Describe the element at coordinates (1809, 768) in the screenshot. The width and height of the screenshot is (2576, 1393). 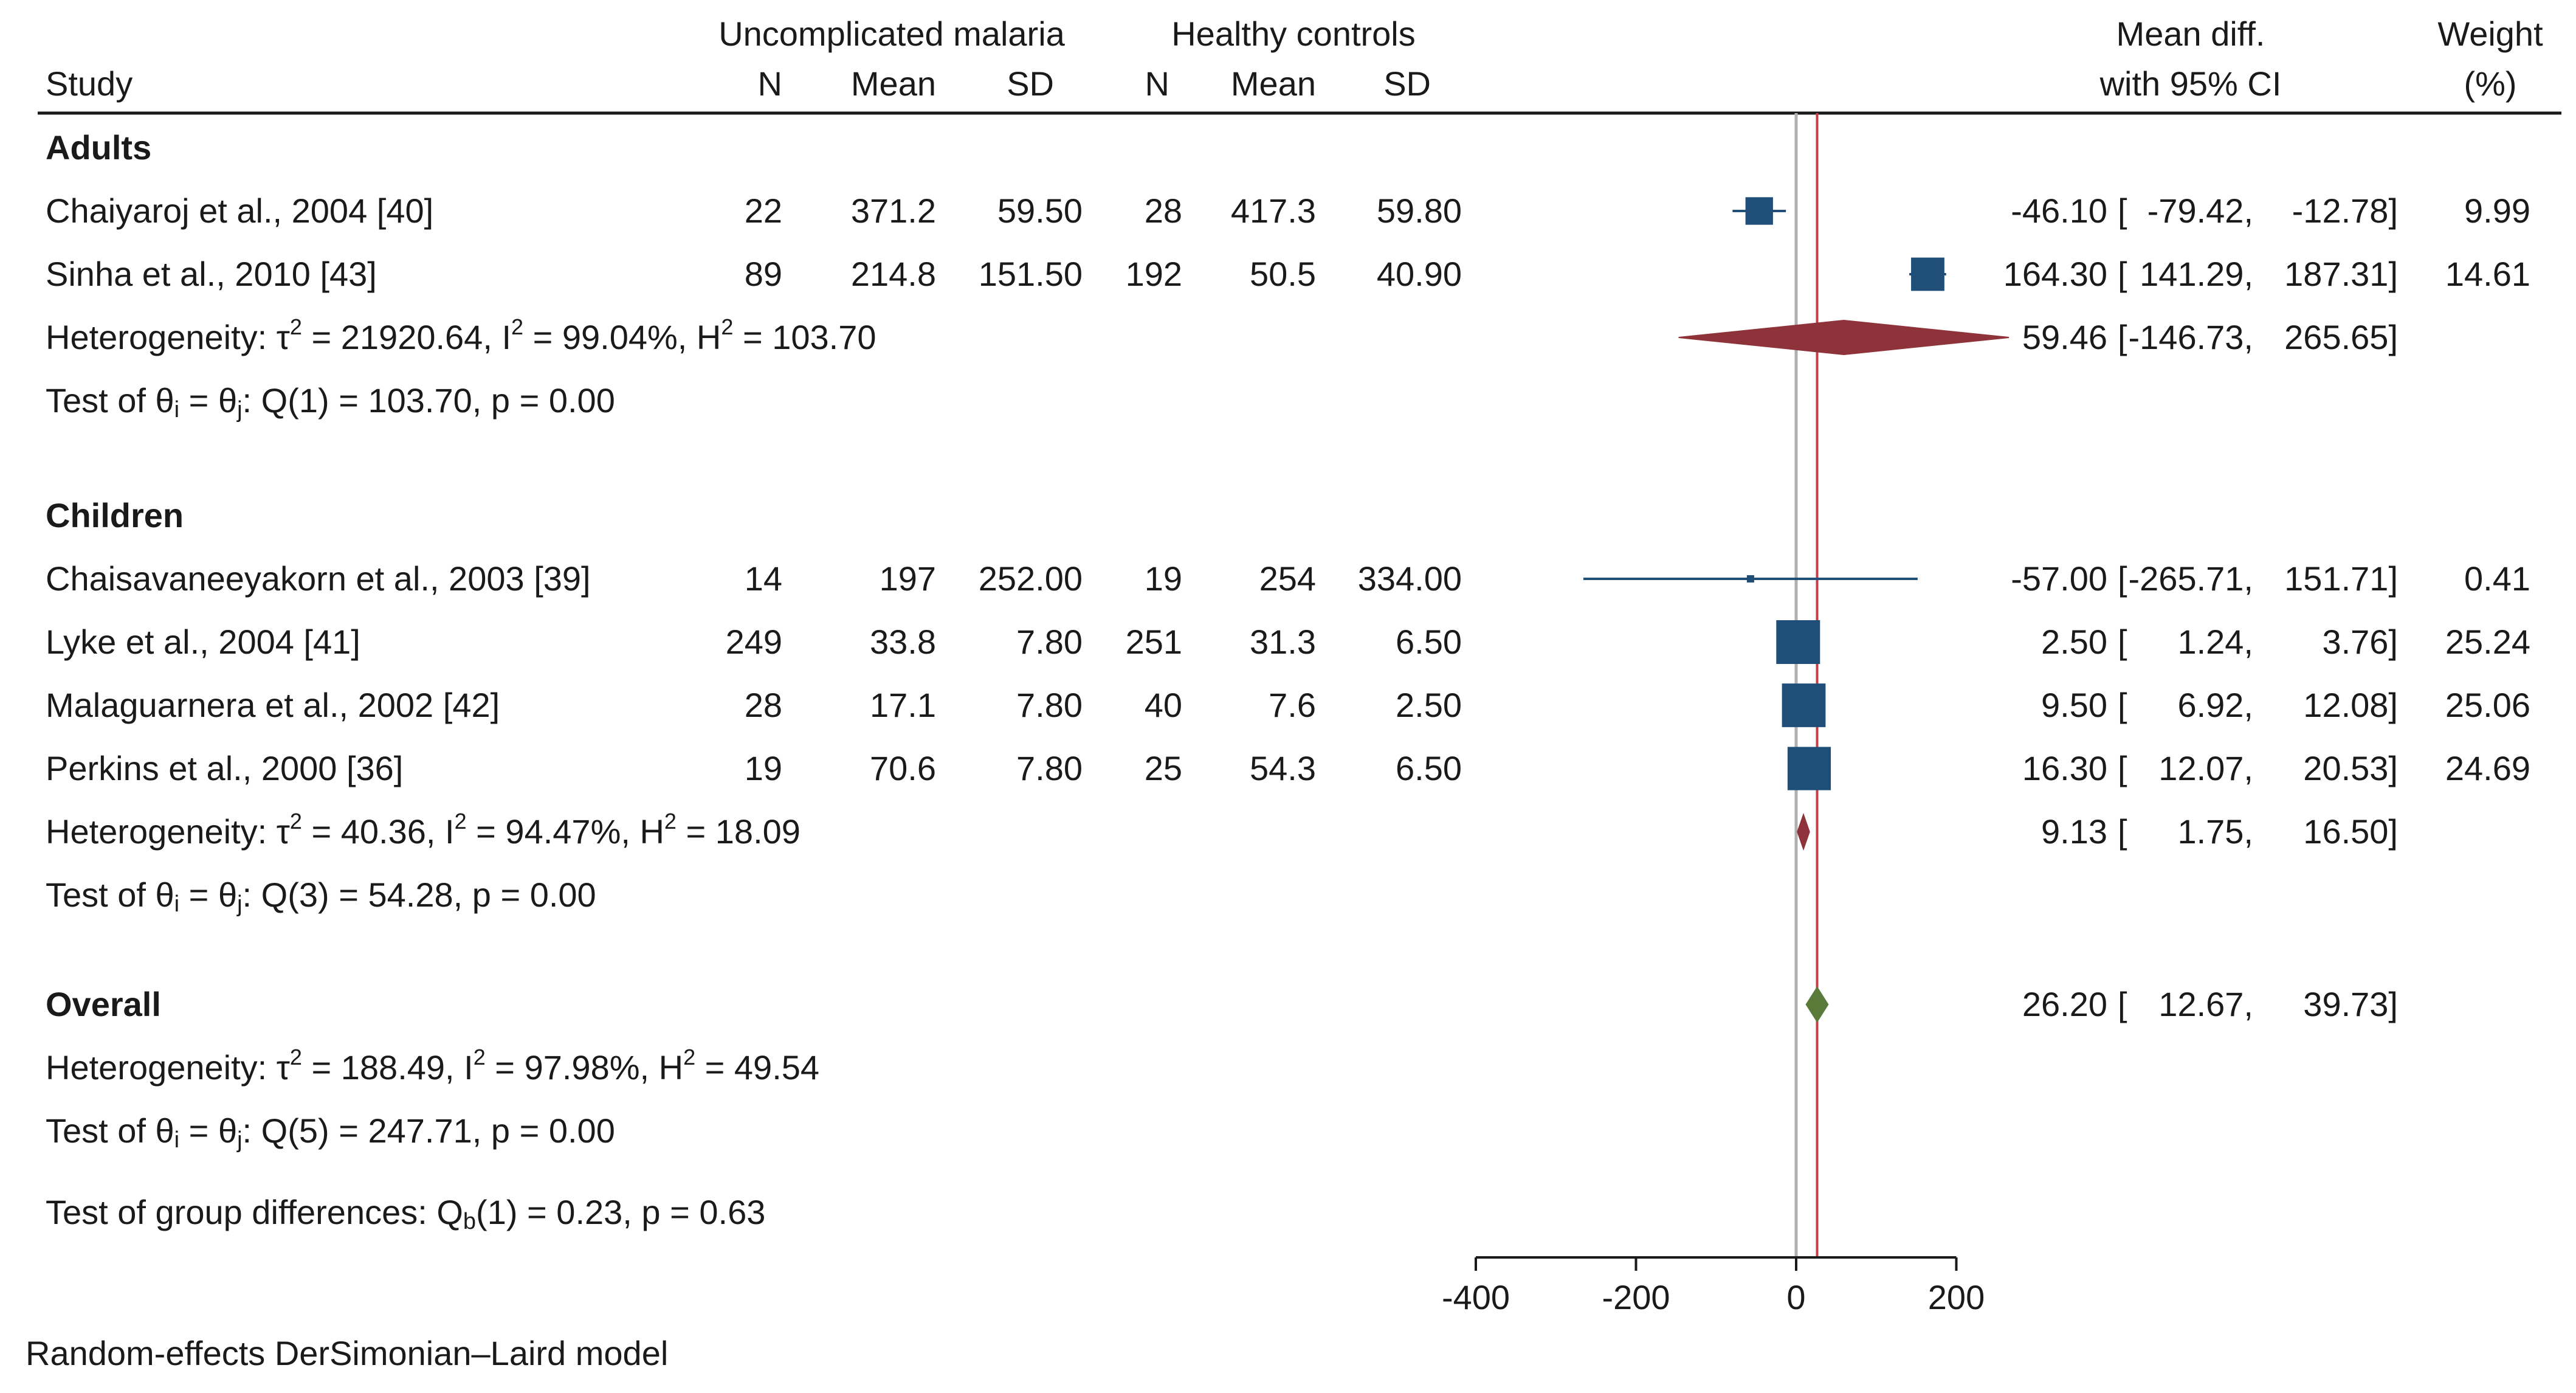
I see `study-2-4-marker` at that location.